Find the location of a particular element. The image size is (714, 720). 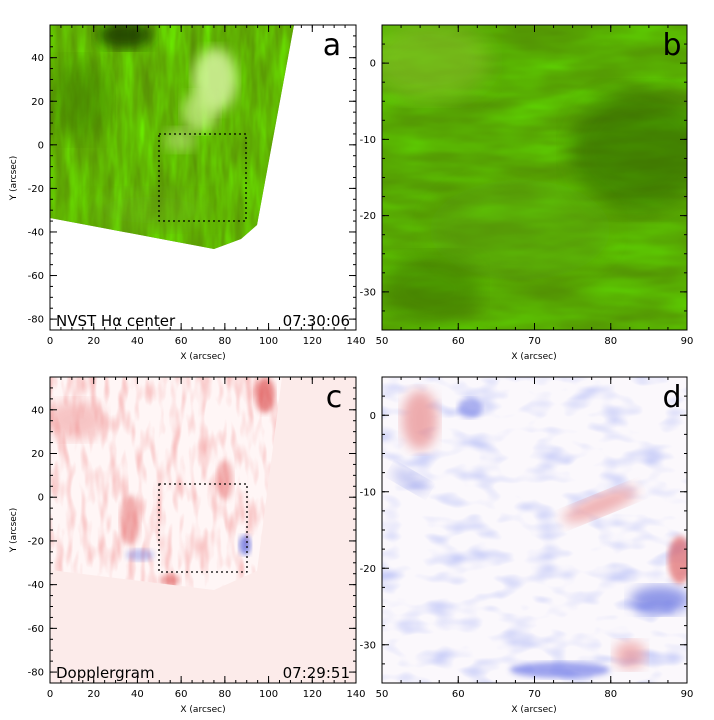

panel-a-xlabel: X (arcsec) is located at coordinates (202, 357).